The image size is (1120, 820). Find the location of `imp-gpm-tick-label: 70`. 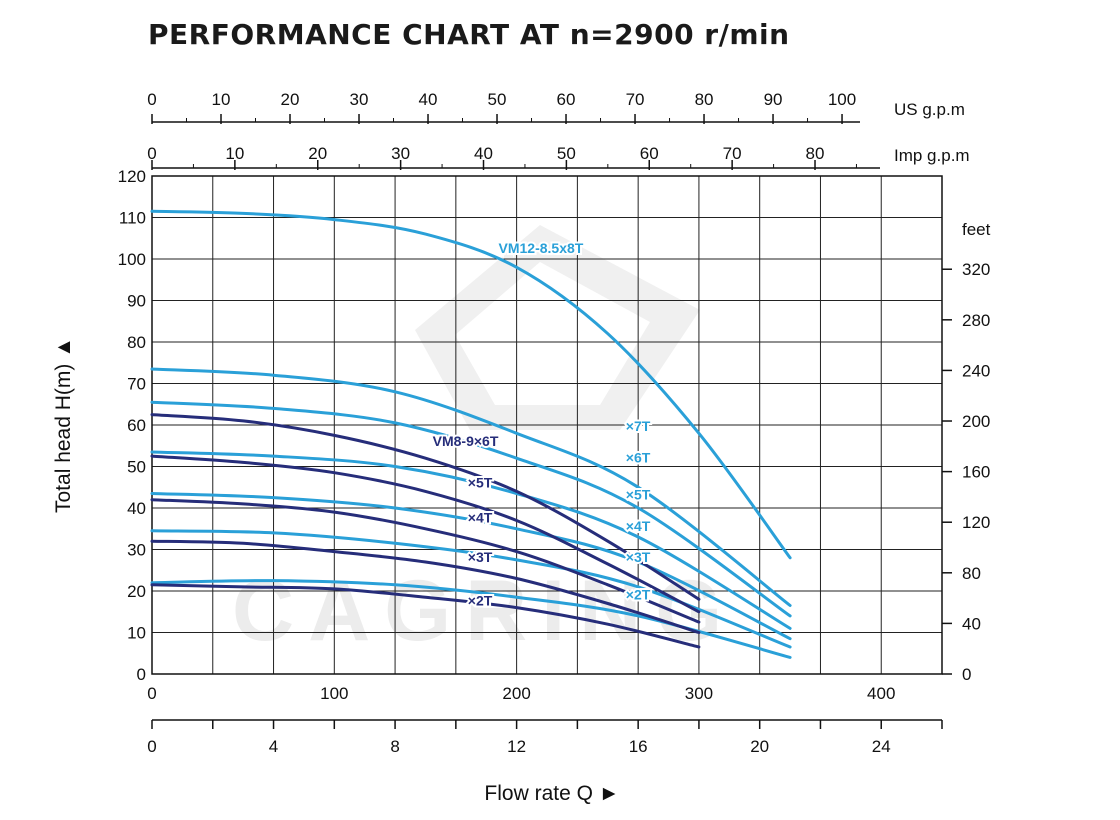

imp-gpm-tick-label: 70 is located at coordinates (732, 153).